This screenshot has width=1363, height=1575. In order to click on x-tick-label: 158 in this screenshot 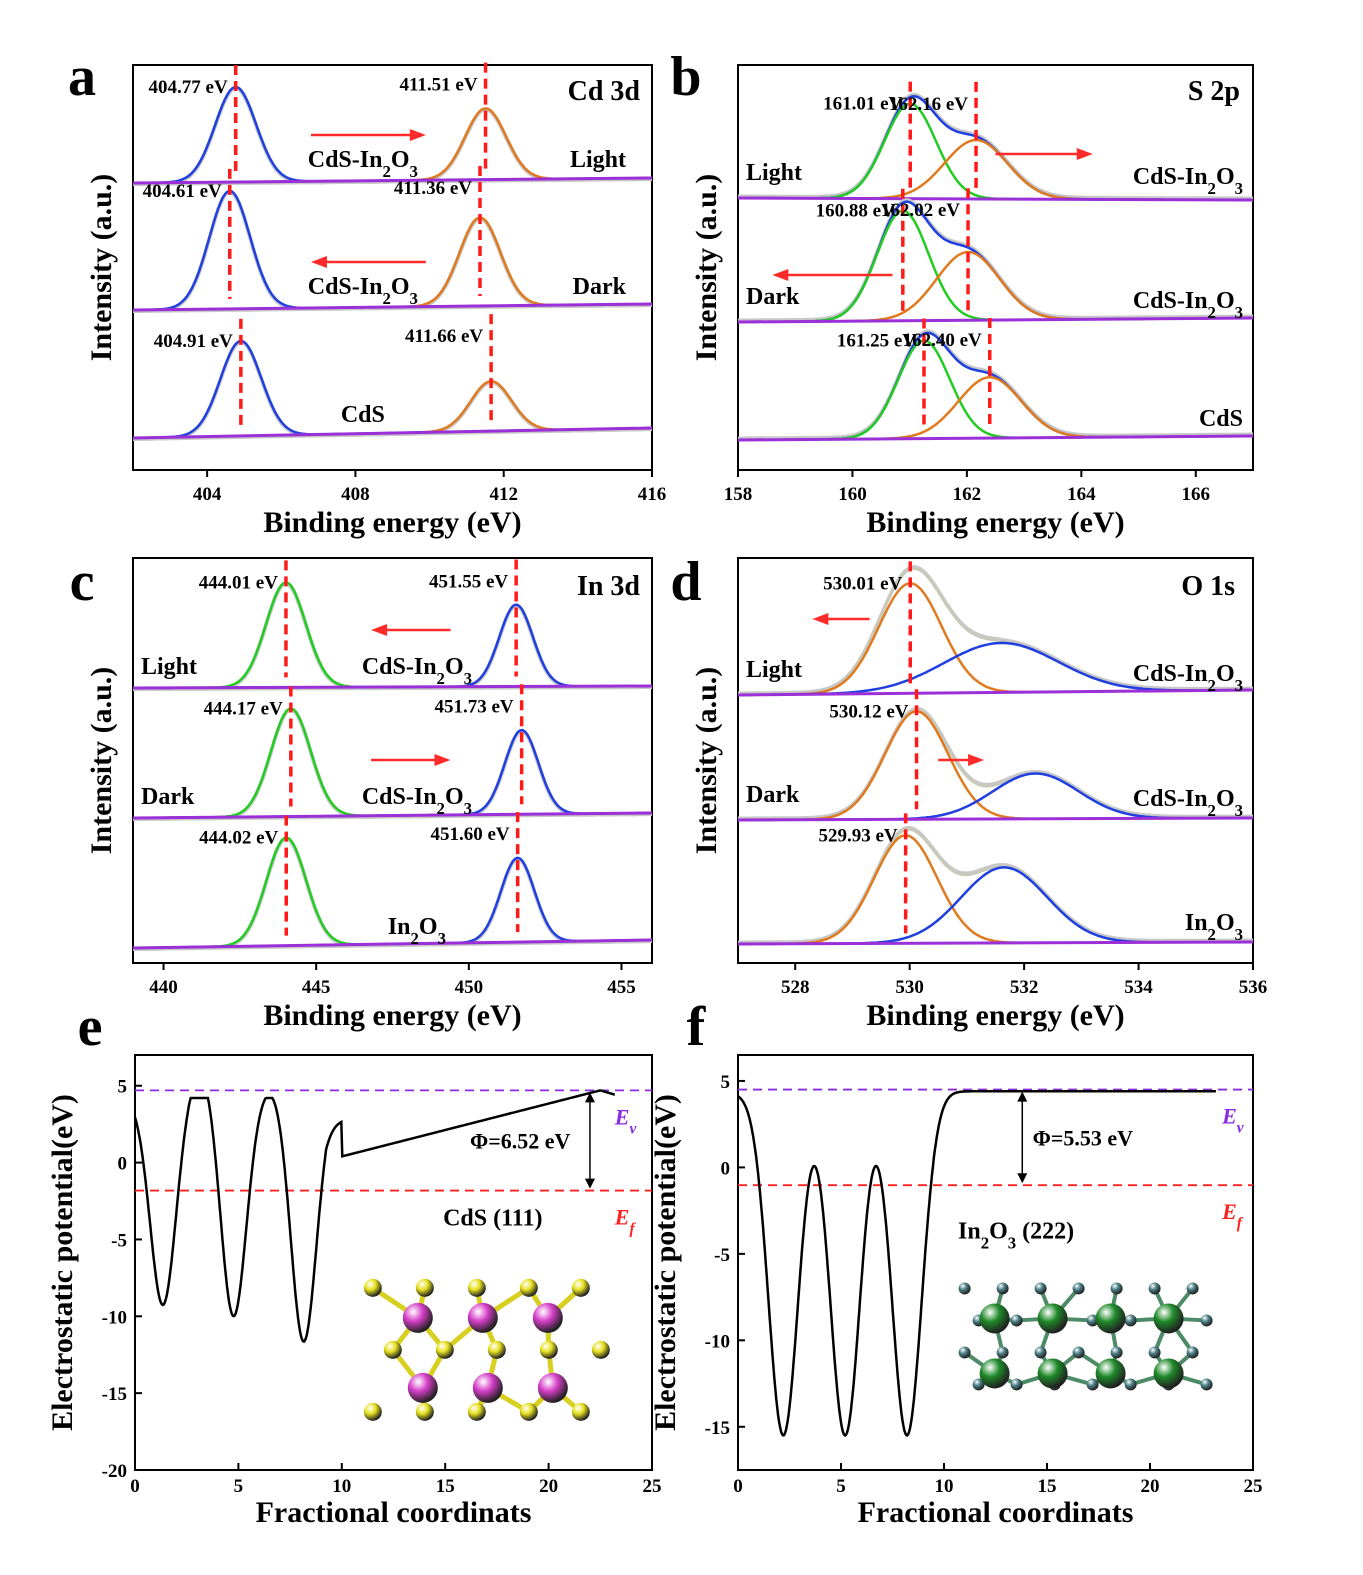, I will do `click(738, 494)`.